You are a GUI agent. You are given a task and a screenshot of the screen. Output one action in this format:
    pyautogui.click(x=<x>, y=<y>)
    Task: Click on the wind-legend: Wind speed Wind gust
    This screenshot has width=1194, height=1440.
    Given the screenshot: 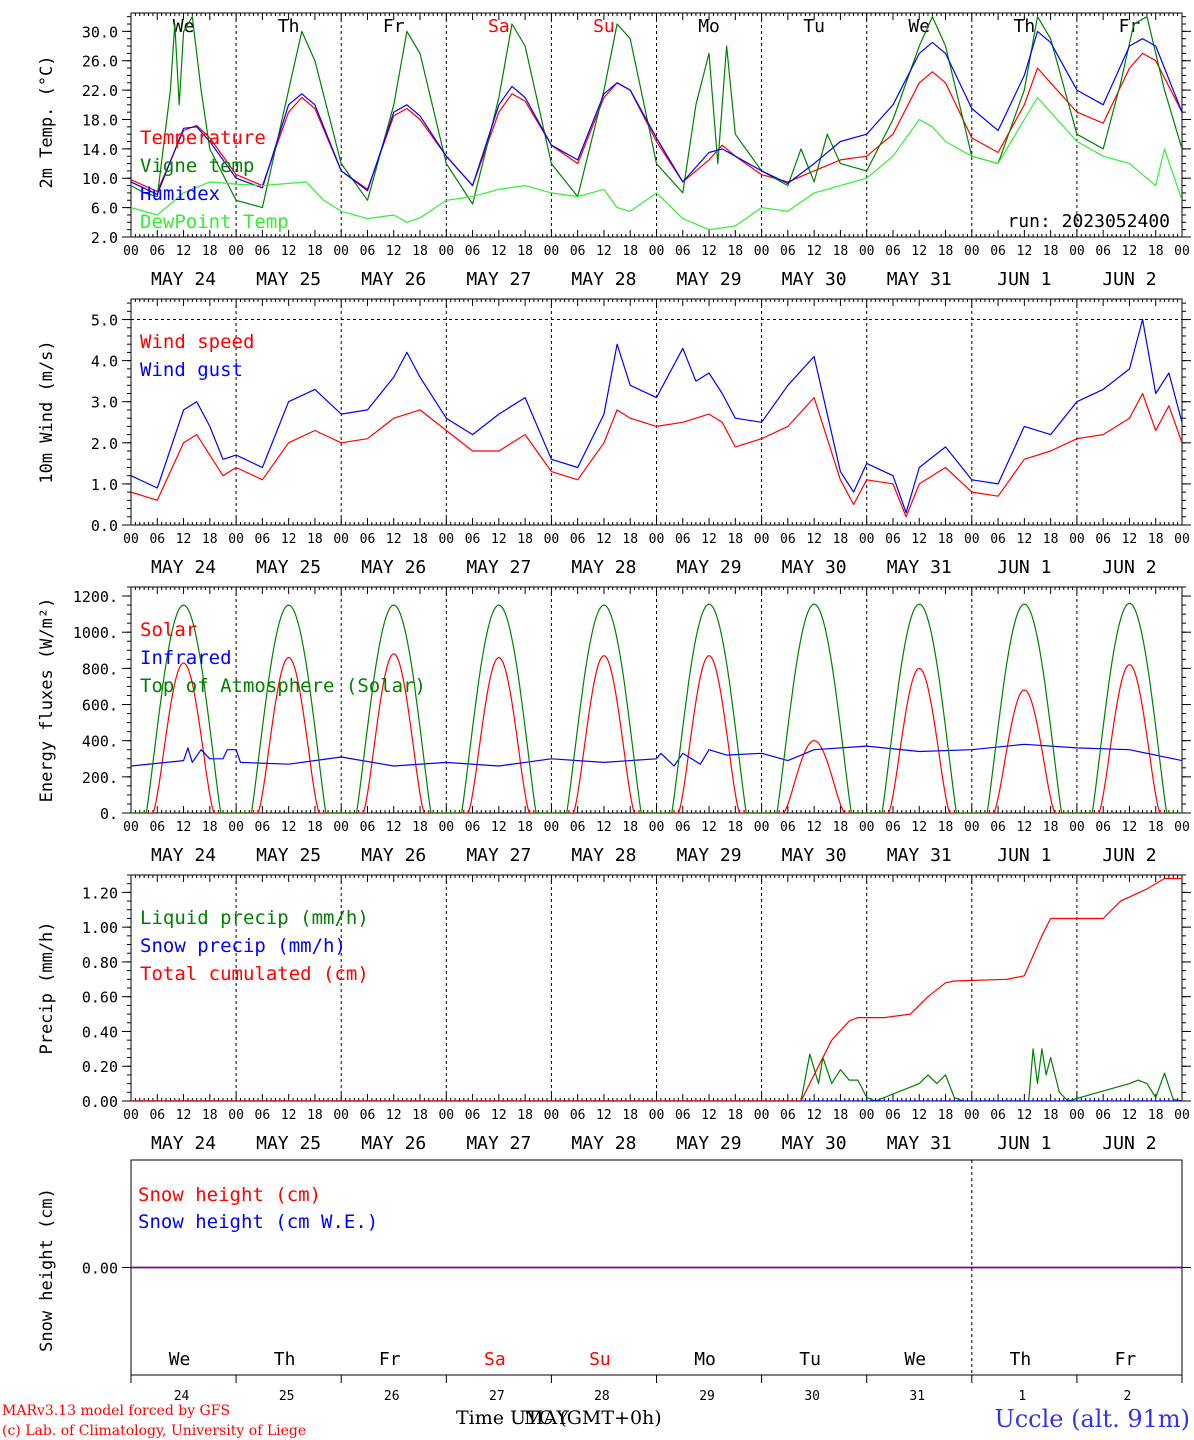 What is the action you would take?
    pyautogui.click(x=197, y=356)
    